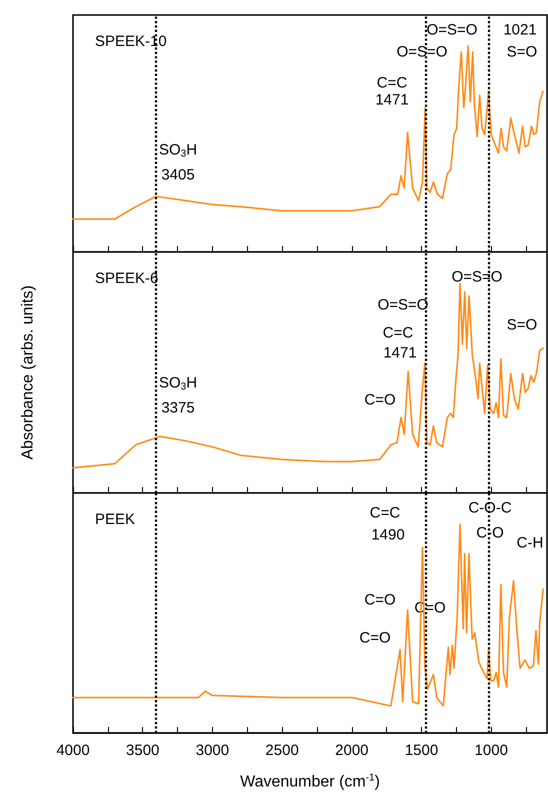 This screenshot has width=548, height=801. I want to click on annotation: 1490, so click(388, 535).